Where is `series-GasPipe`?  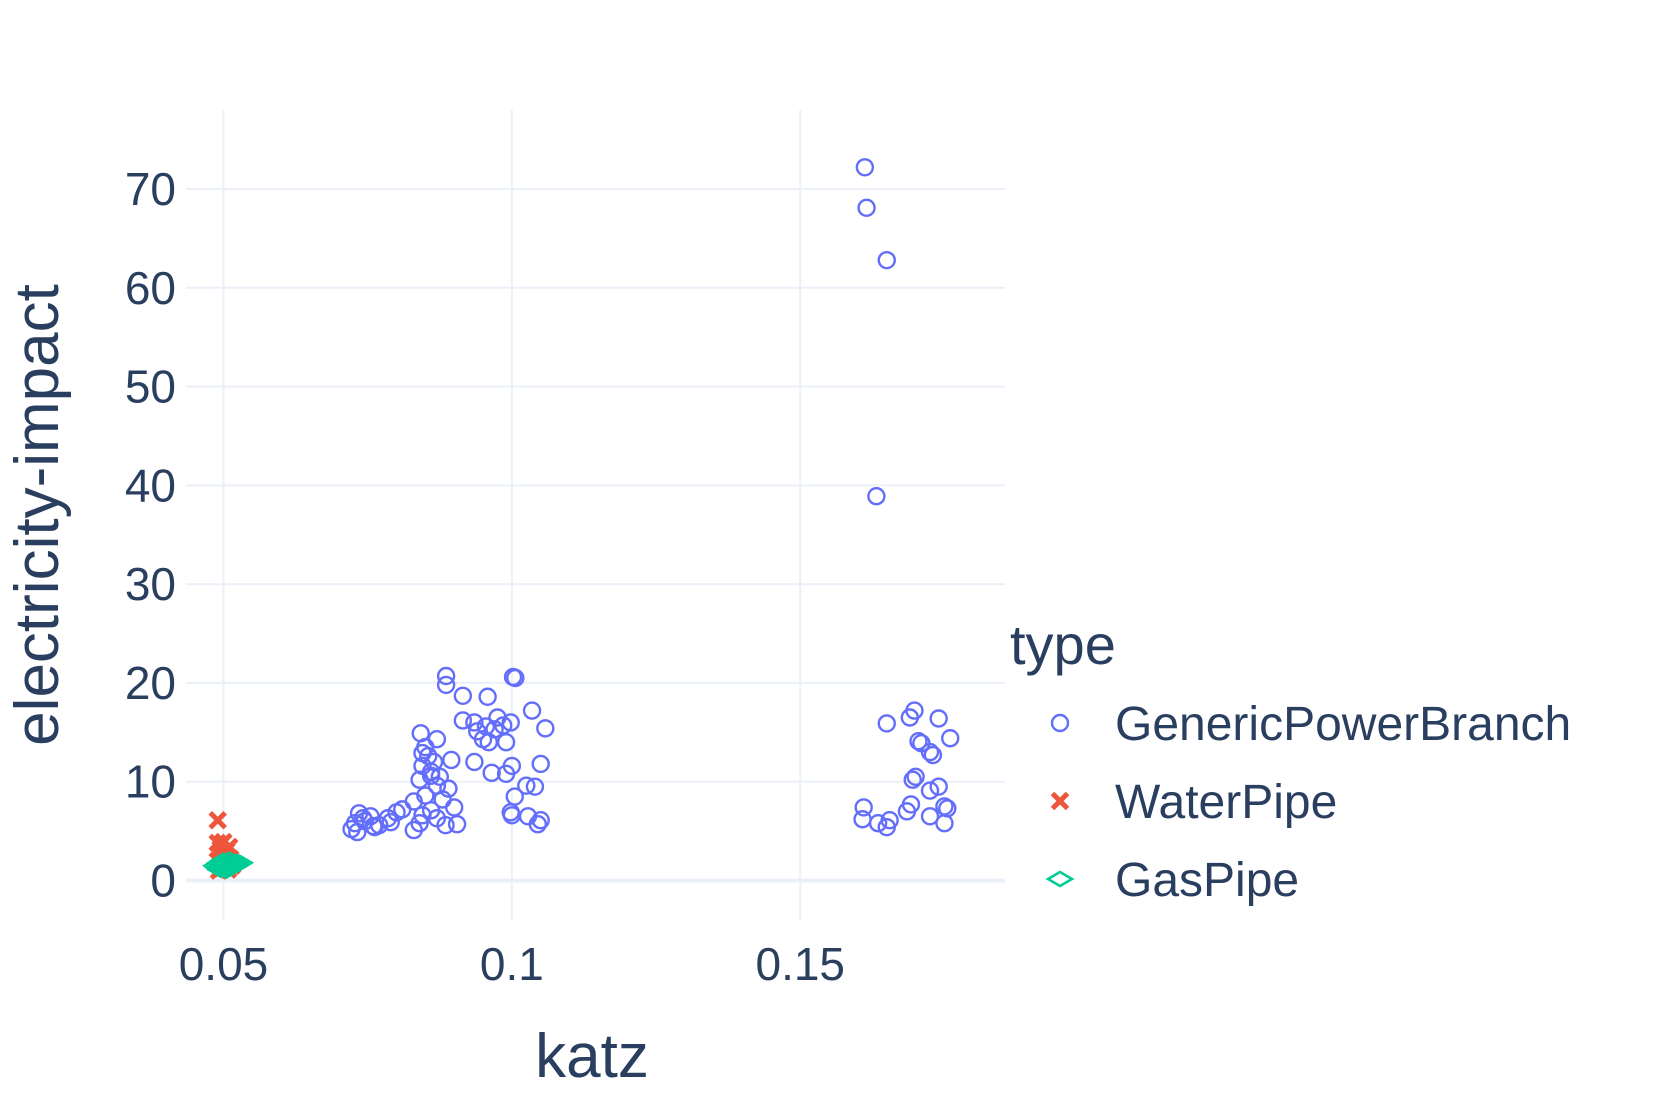 series-GasPipe is located at coordinates (228, 865).